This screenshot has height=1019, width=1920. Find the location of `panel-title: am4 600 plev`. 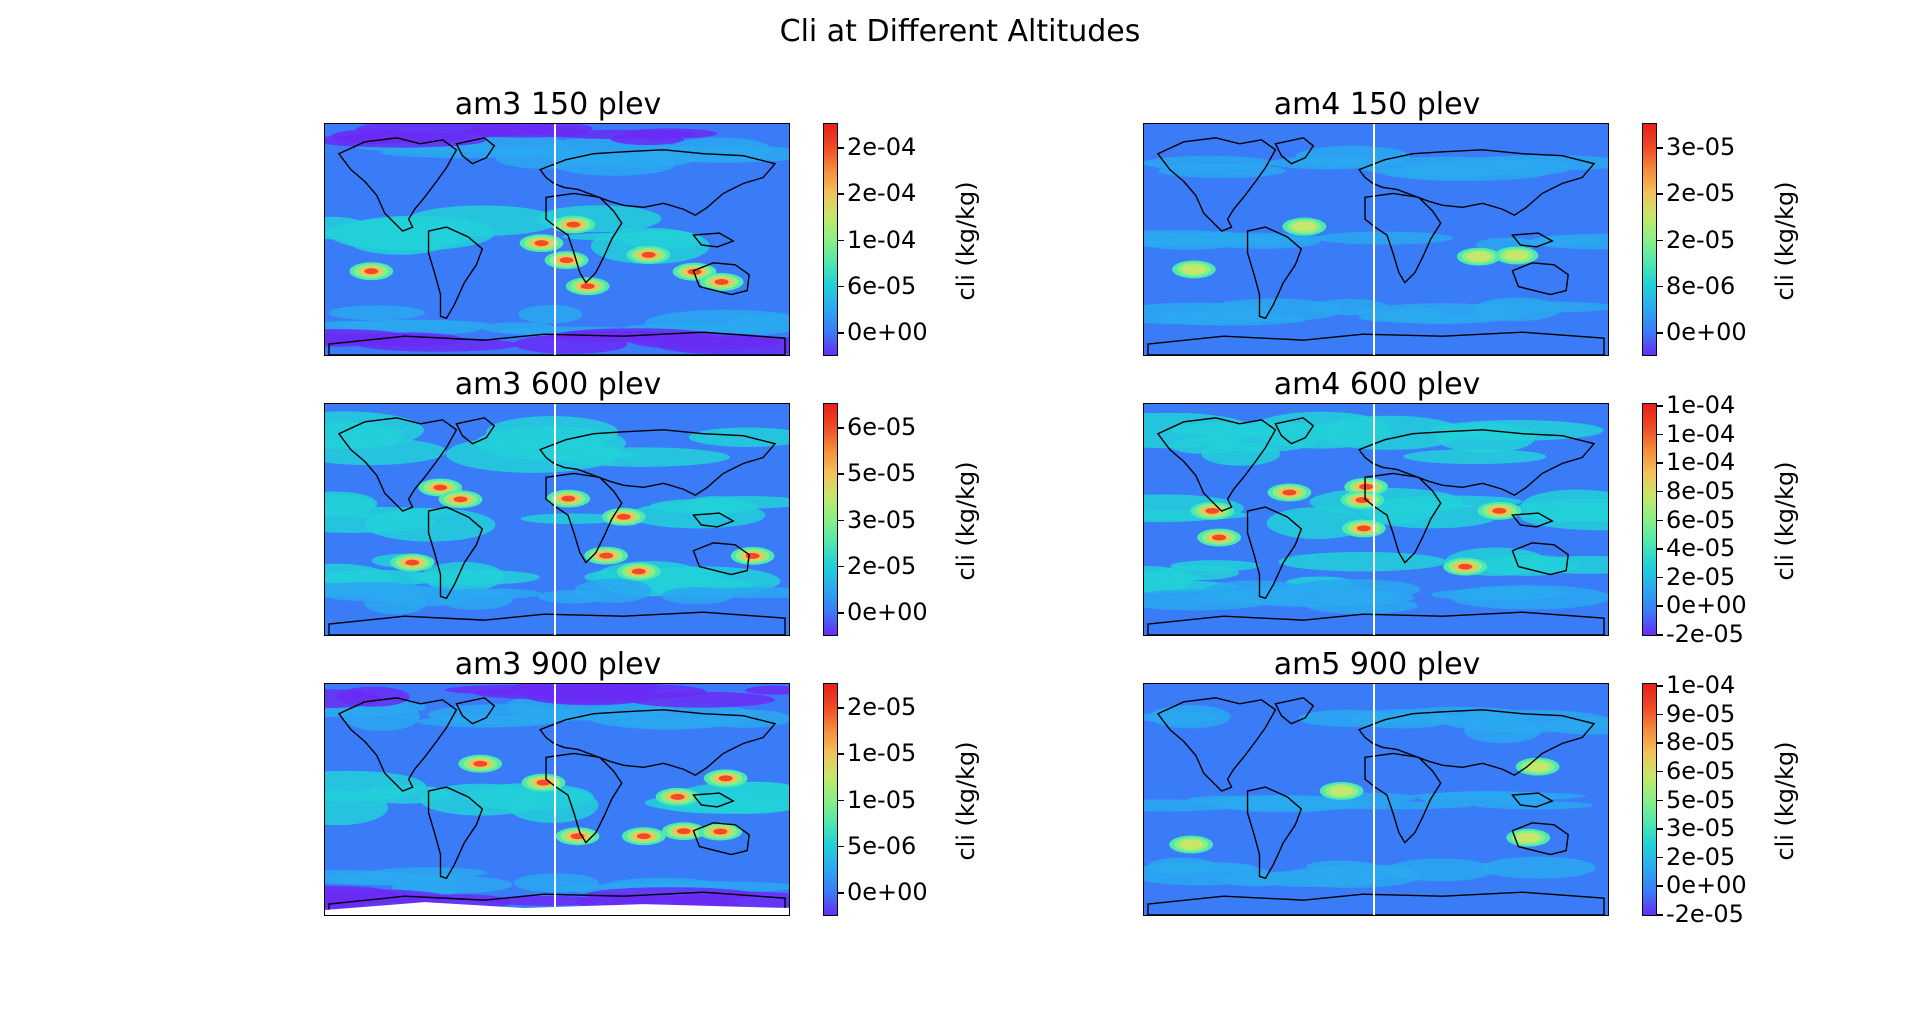

panel-title: am4 600 plev is located at coordinates (1377, 384).